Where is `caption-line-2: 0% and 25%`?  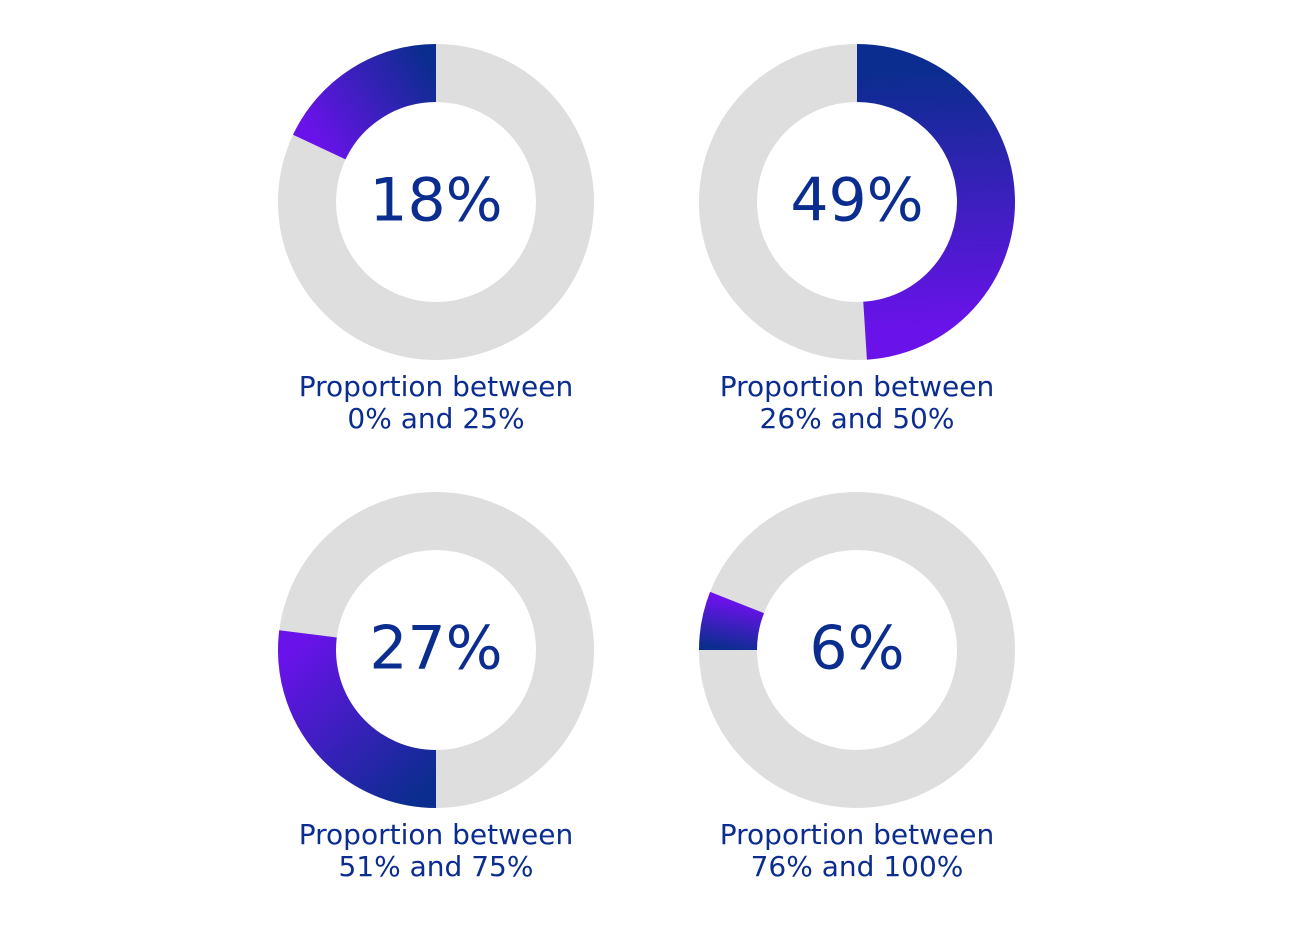
caption-line-2: 0% and 25% is located at coordinates (435, 418).